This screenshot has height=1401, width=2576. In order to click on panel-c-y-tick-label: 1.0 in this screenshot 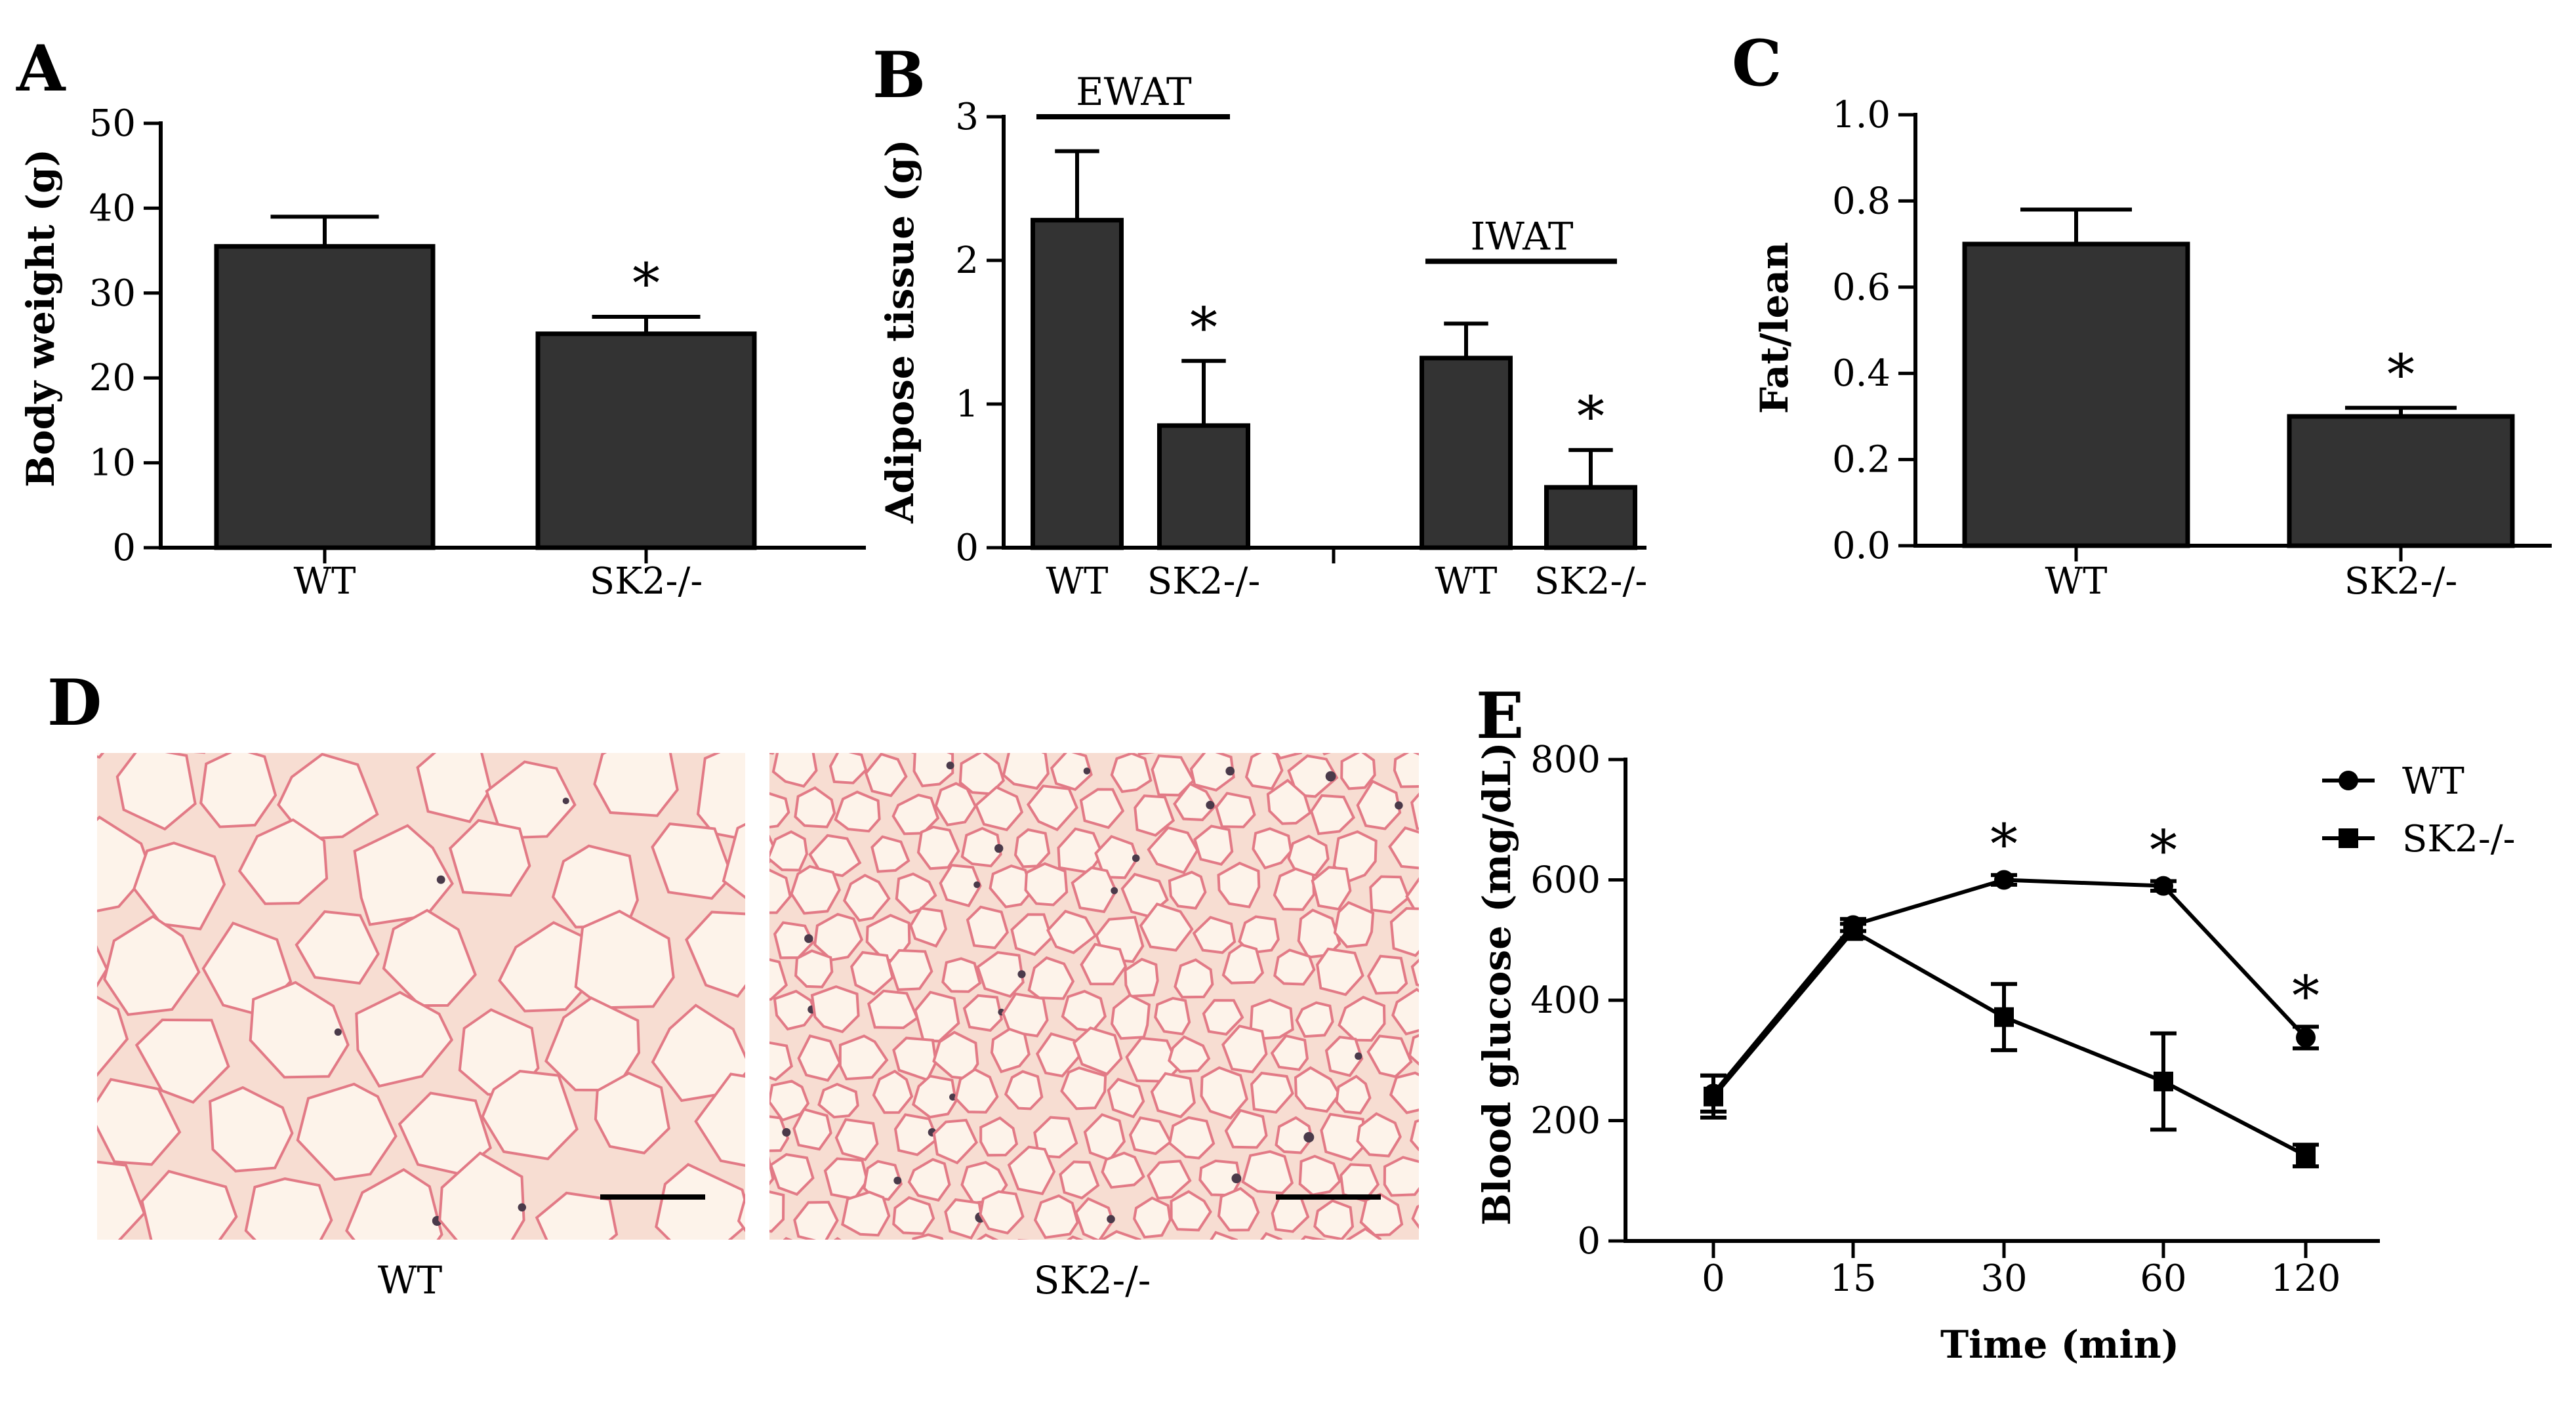, I will do `click(1861, 115)`.